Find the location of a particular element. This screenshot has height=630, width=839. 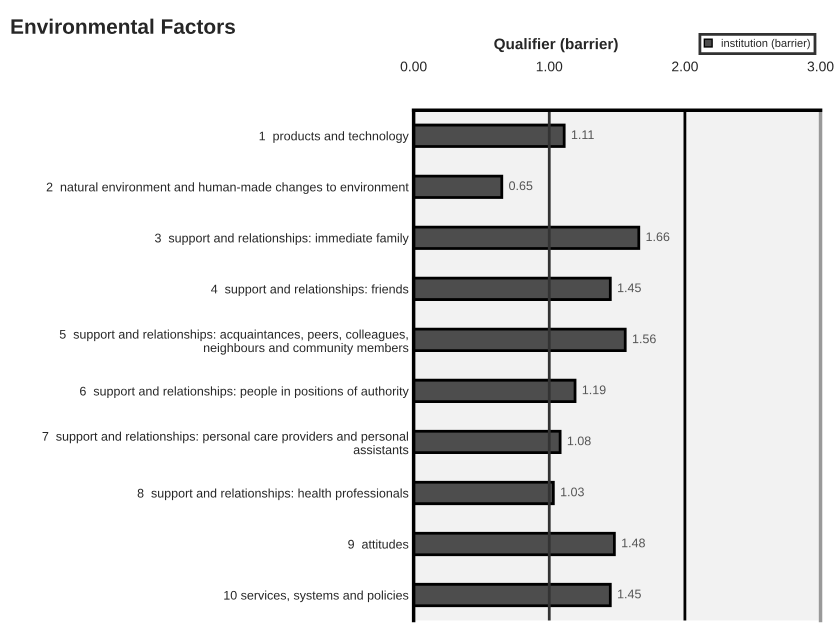

data-label: 1.66 is located at coordinates (658, 237).